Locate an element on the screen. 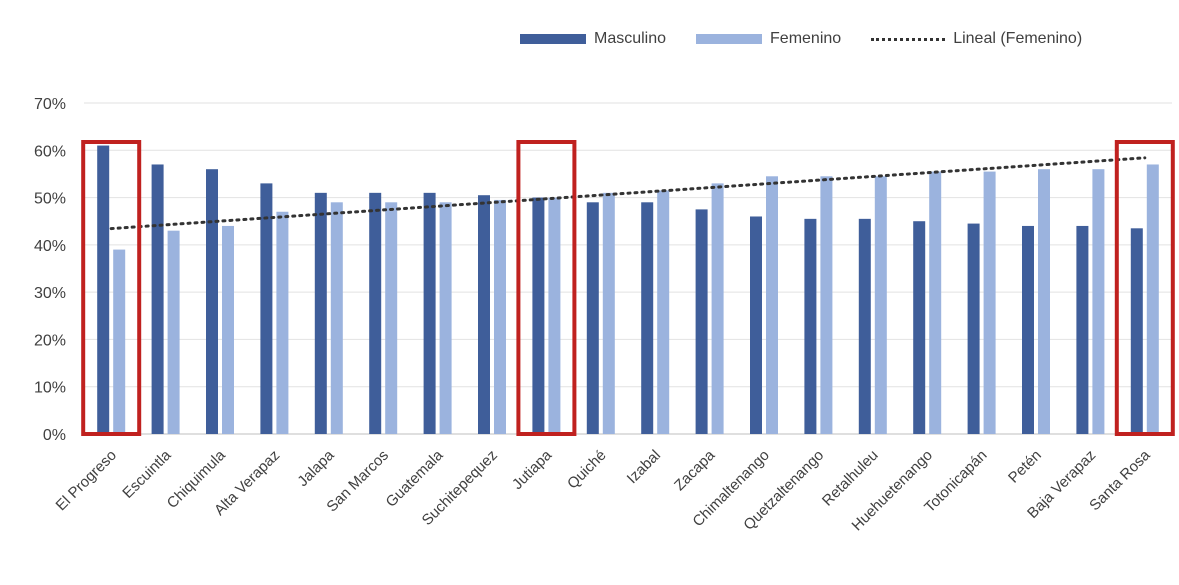  y-tick-label: 0% is located at coordinates (54, 435).